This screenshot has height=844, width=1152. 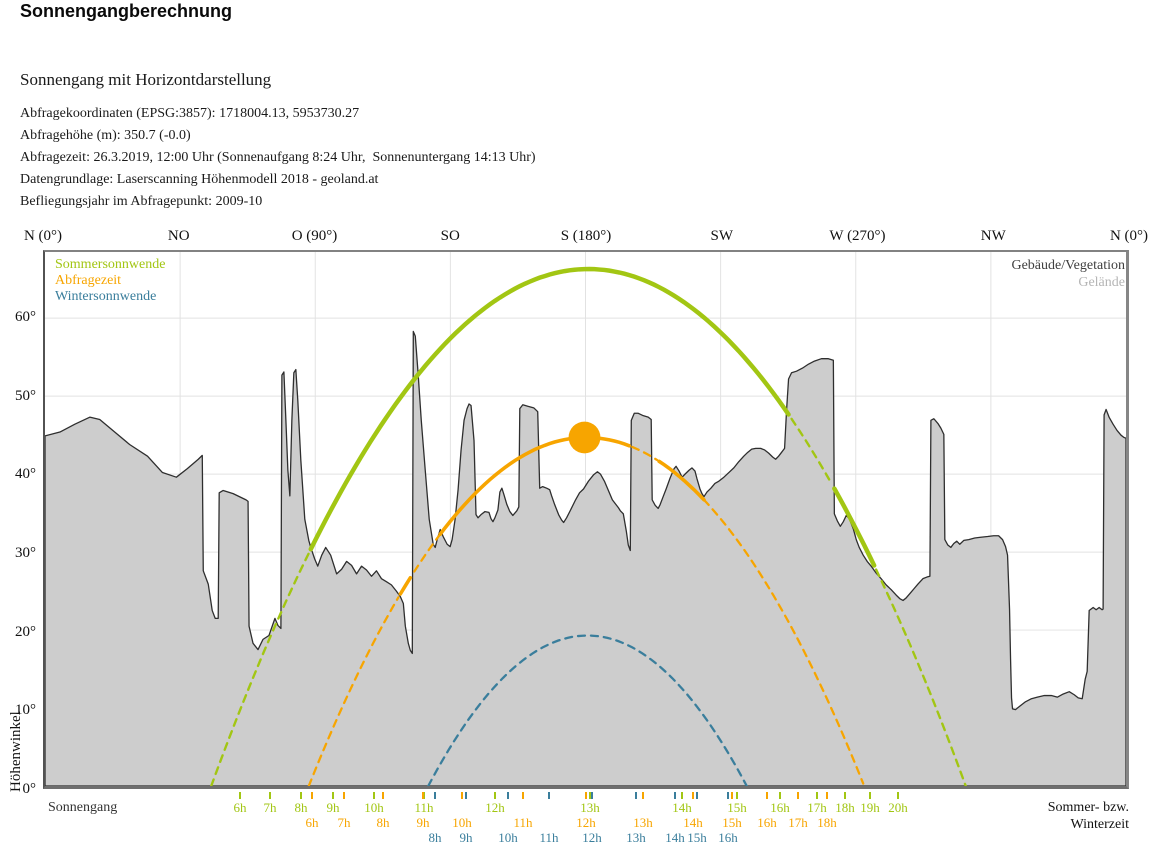 I want to click on sun-path-abfragezeit-seg6, so click(x=783, y=641).